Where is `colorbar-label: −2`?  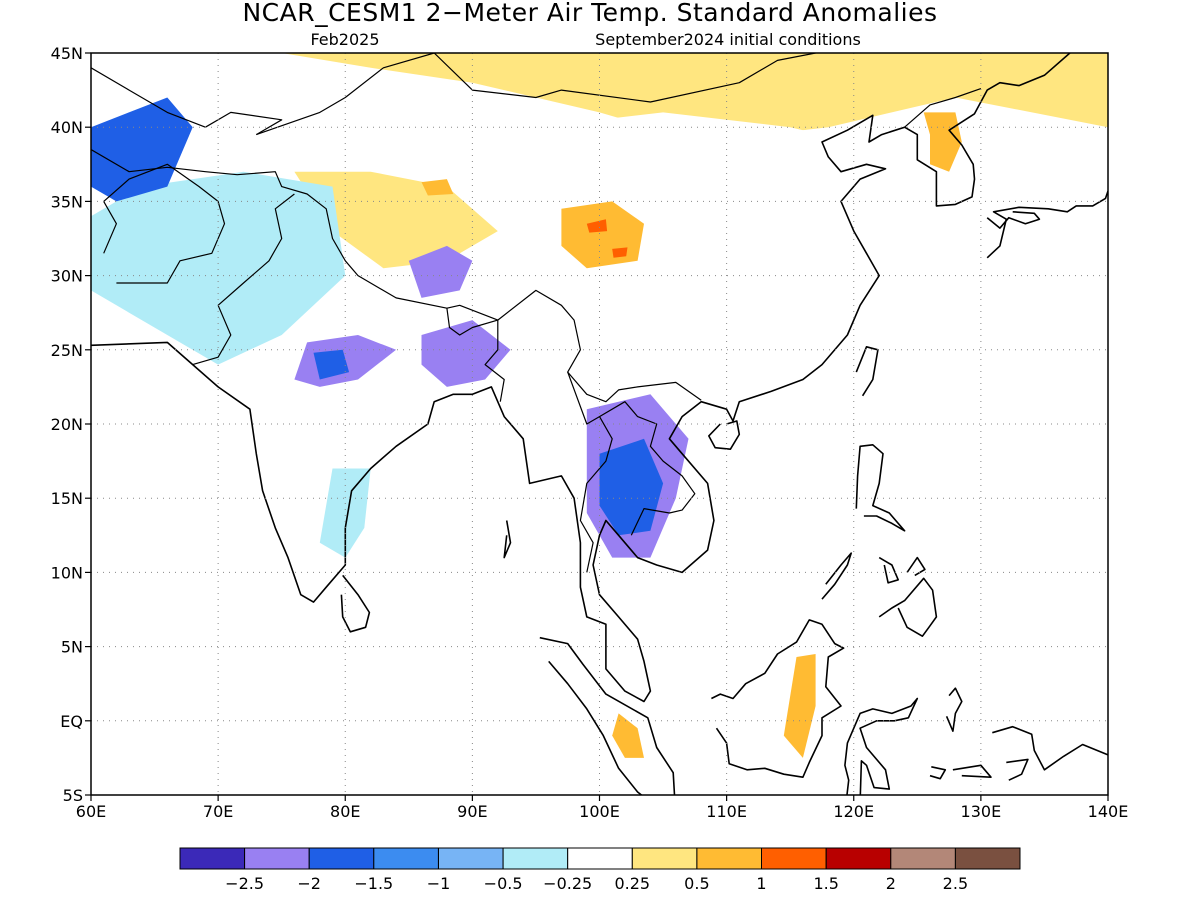
colorbar-label: −2 is located at coordinates (309, 883).